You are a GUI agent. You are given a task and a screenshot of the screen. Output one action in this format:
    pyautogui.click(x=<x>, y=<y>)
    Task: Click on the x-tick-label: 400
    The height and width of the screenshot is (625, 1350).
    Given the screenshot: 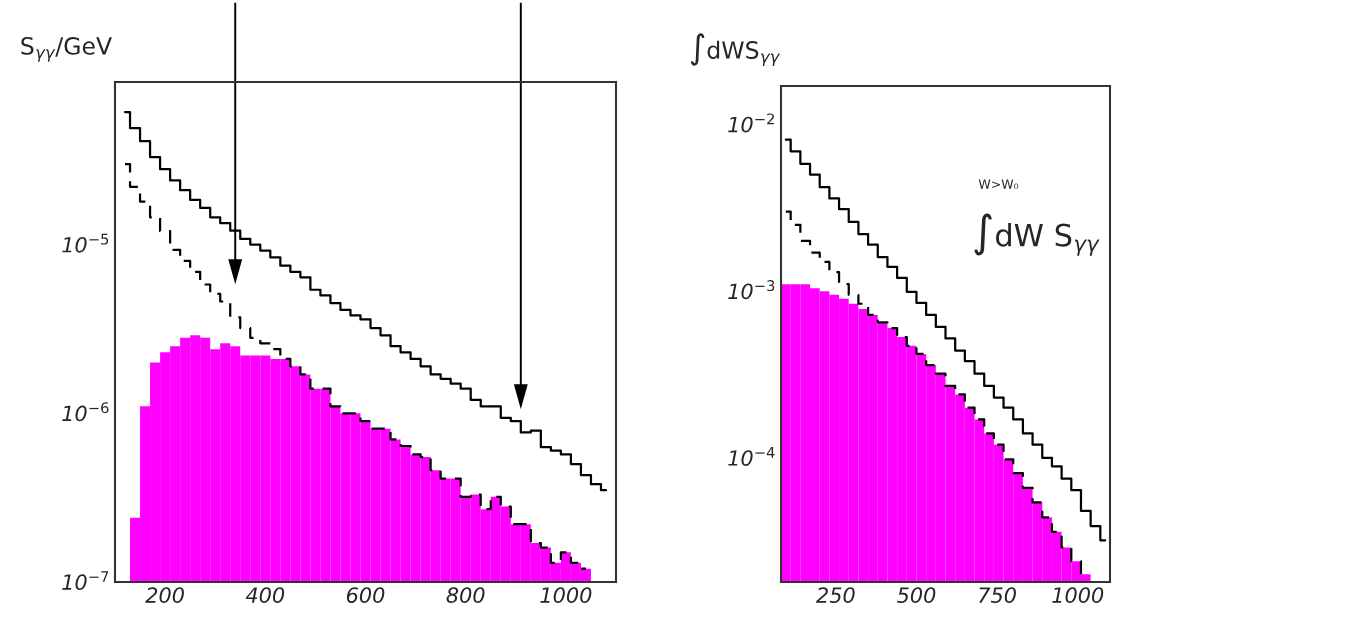 What is the action you would take?
    pyautogui.click(x=265, y=595)
    